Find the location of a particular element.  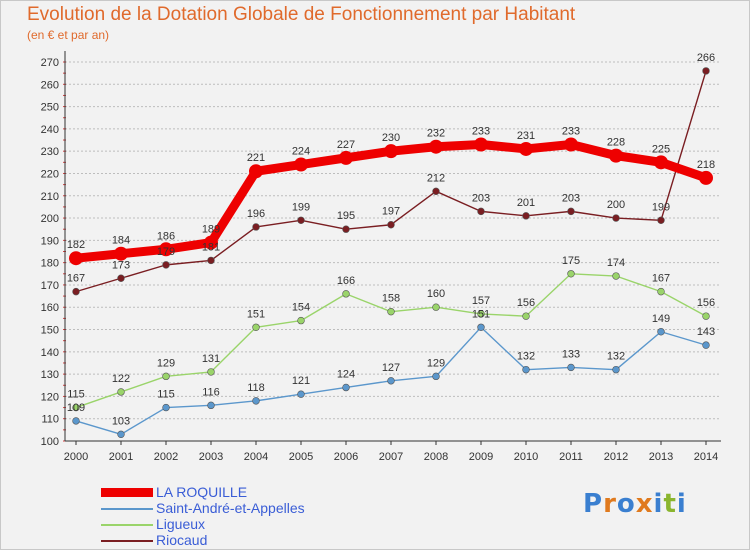

data-label: 179 is located at coordinates (166, 252).